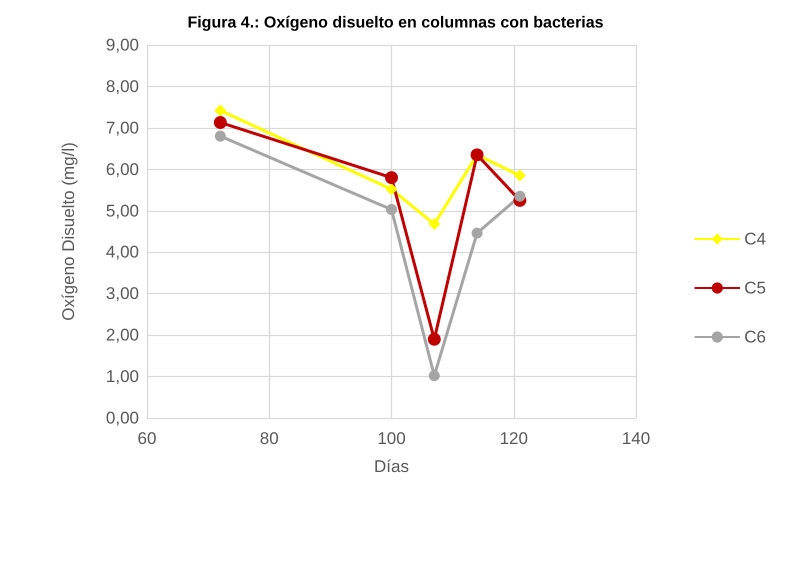 The height and width of the screenshot is (576, 791). I want to click on x-axis-title: Días, so click(391, 466).